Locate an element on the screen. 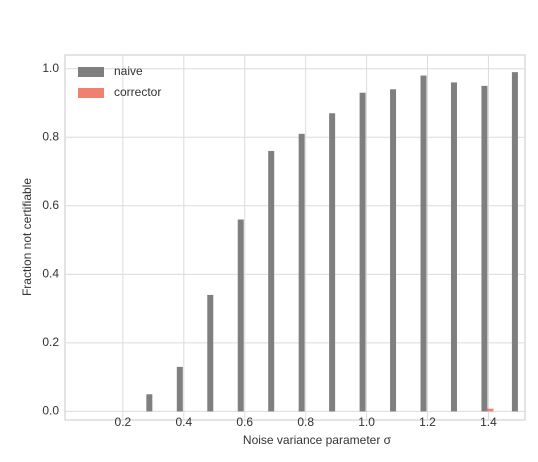 Image resolution: width=538 pixels, height=462 pixels. x-tick-label: 1.0 is located at coordinates (366, 422).